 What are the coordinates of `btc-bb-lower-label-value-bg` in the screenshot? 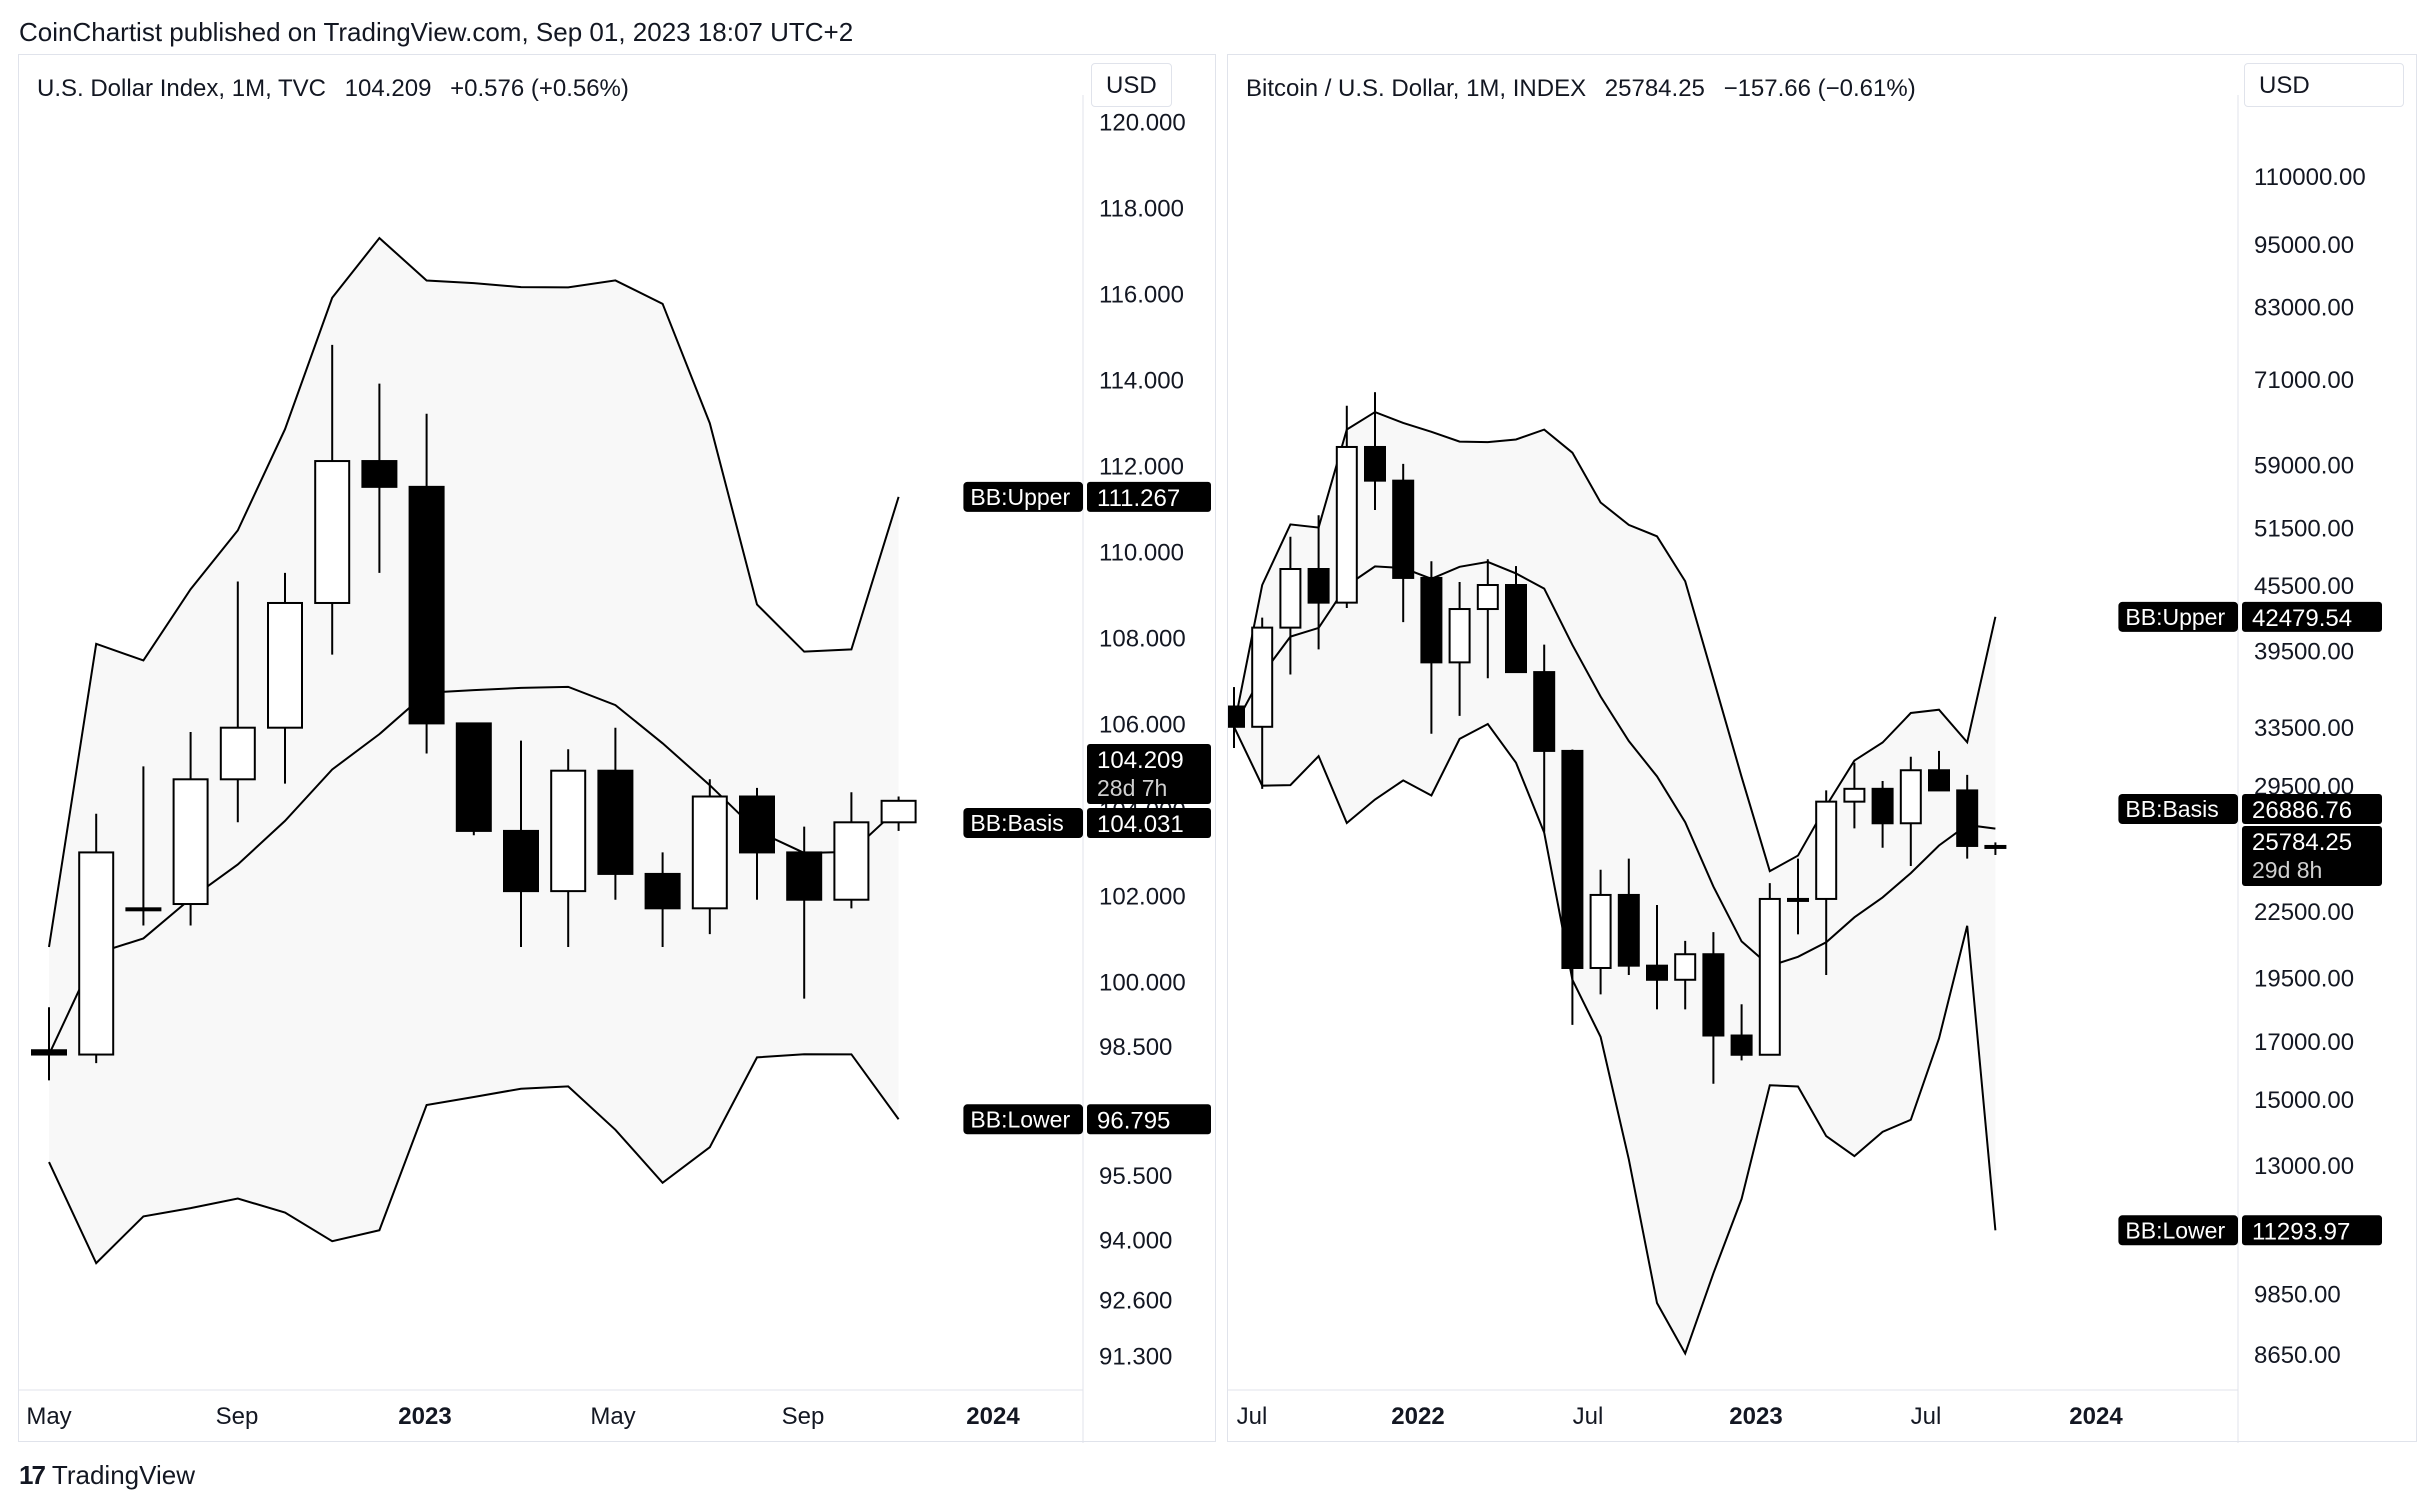 It's located at (2312, 1230).